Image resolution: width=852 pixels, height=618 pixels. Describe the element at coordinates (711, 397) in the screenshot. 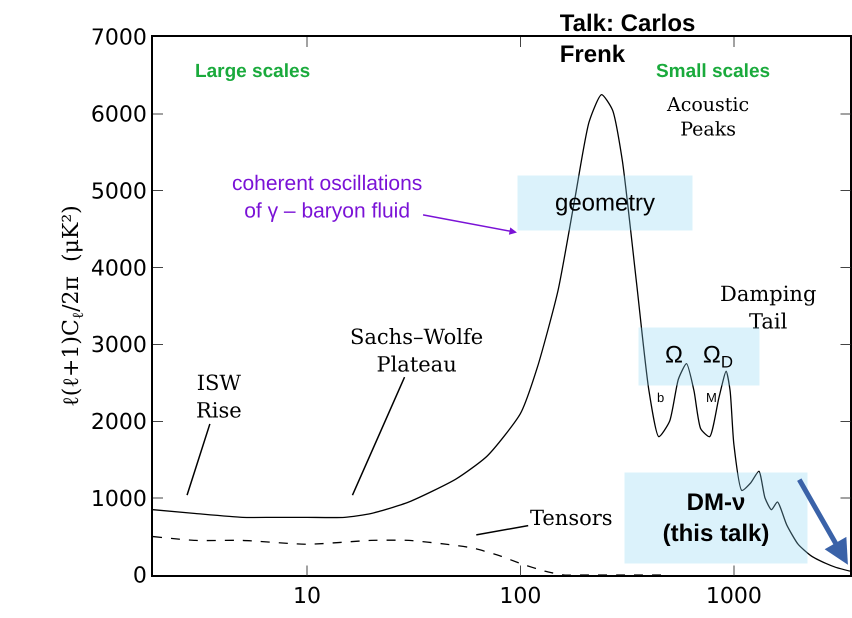

I see `annotation: M` at that location.